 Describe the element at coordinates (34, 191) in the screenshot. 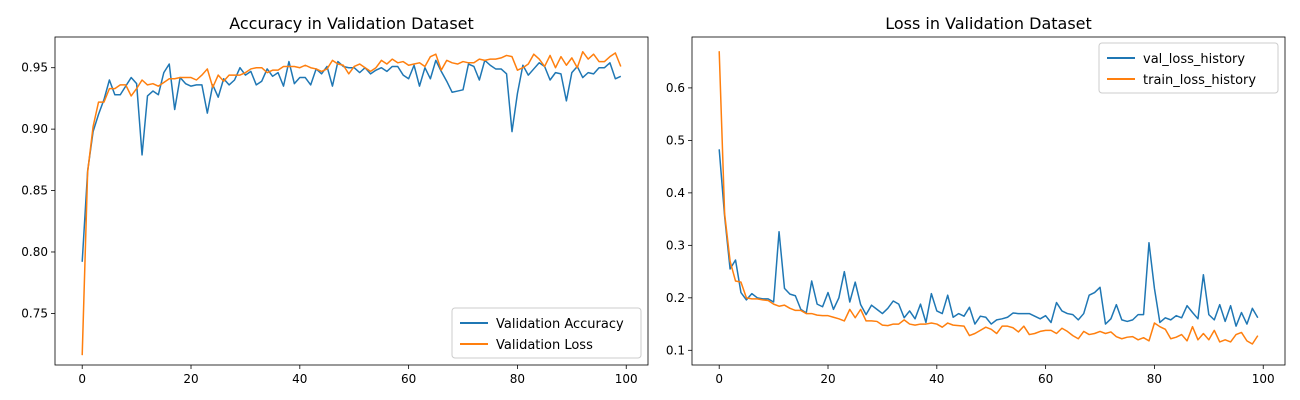

I see `y-tick-label: 0.85` at that location.